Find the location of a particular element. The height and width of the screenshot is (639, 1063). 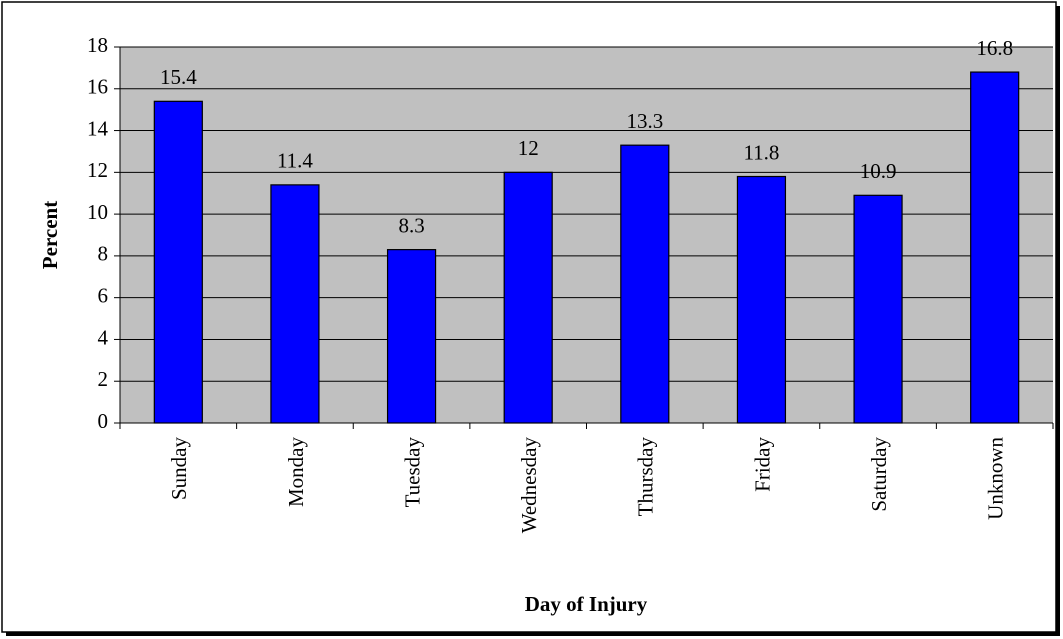

x-tick-label: Tuesday is located at coordinates (412, 472).